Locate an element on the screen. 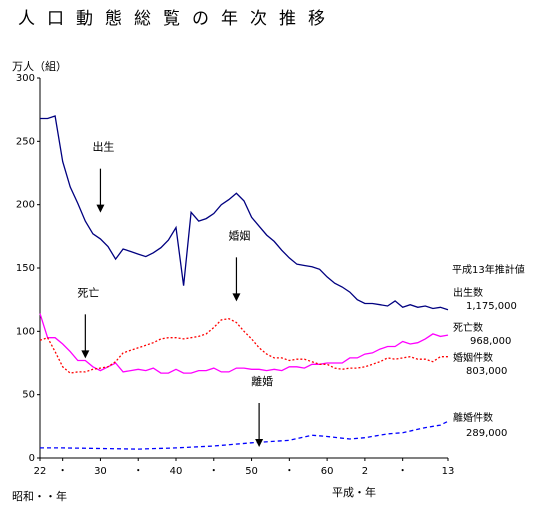 The height and width of the screenshot is (516, 549). y-tick-label: 300 is located at coordinates (25, 78).